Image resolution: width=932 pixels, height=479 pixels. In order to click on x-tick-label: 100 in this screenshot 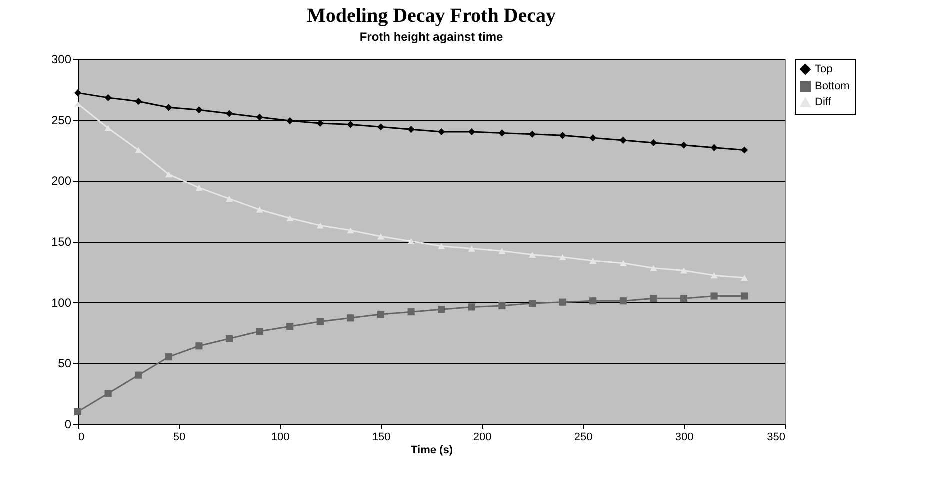, I will do `click(280, 438)`.